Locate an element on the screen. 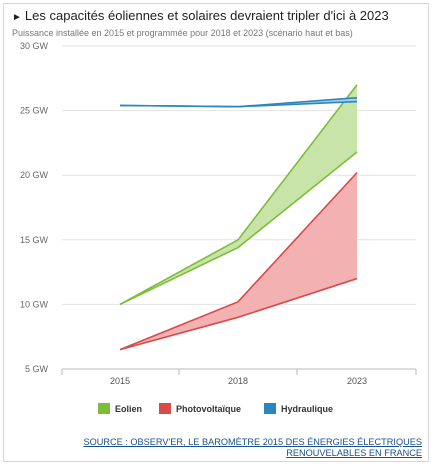  triangle-icon: ► is located at coordinates (17, 17).